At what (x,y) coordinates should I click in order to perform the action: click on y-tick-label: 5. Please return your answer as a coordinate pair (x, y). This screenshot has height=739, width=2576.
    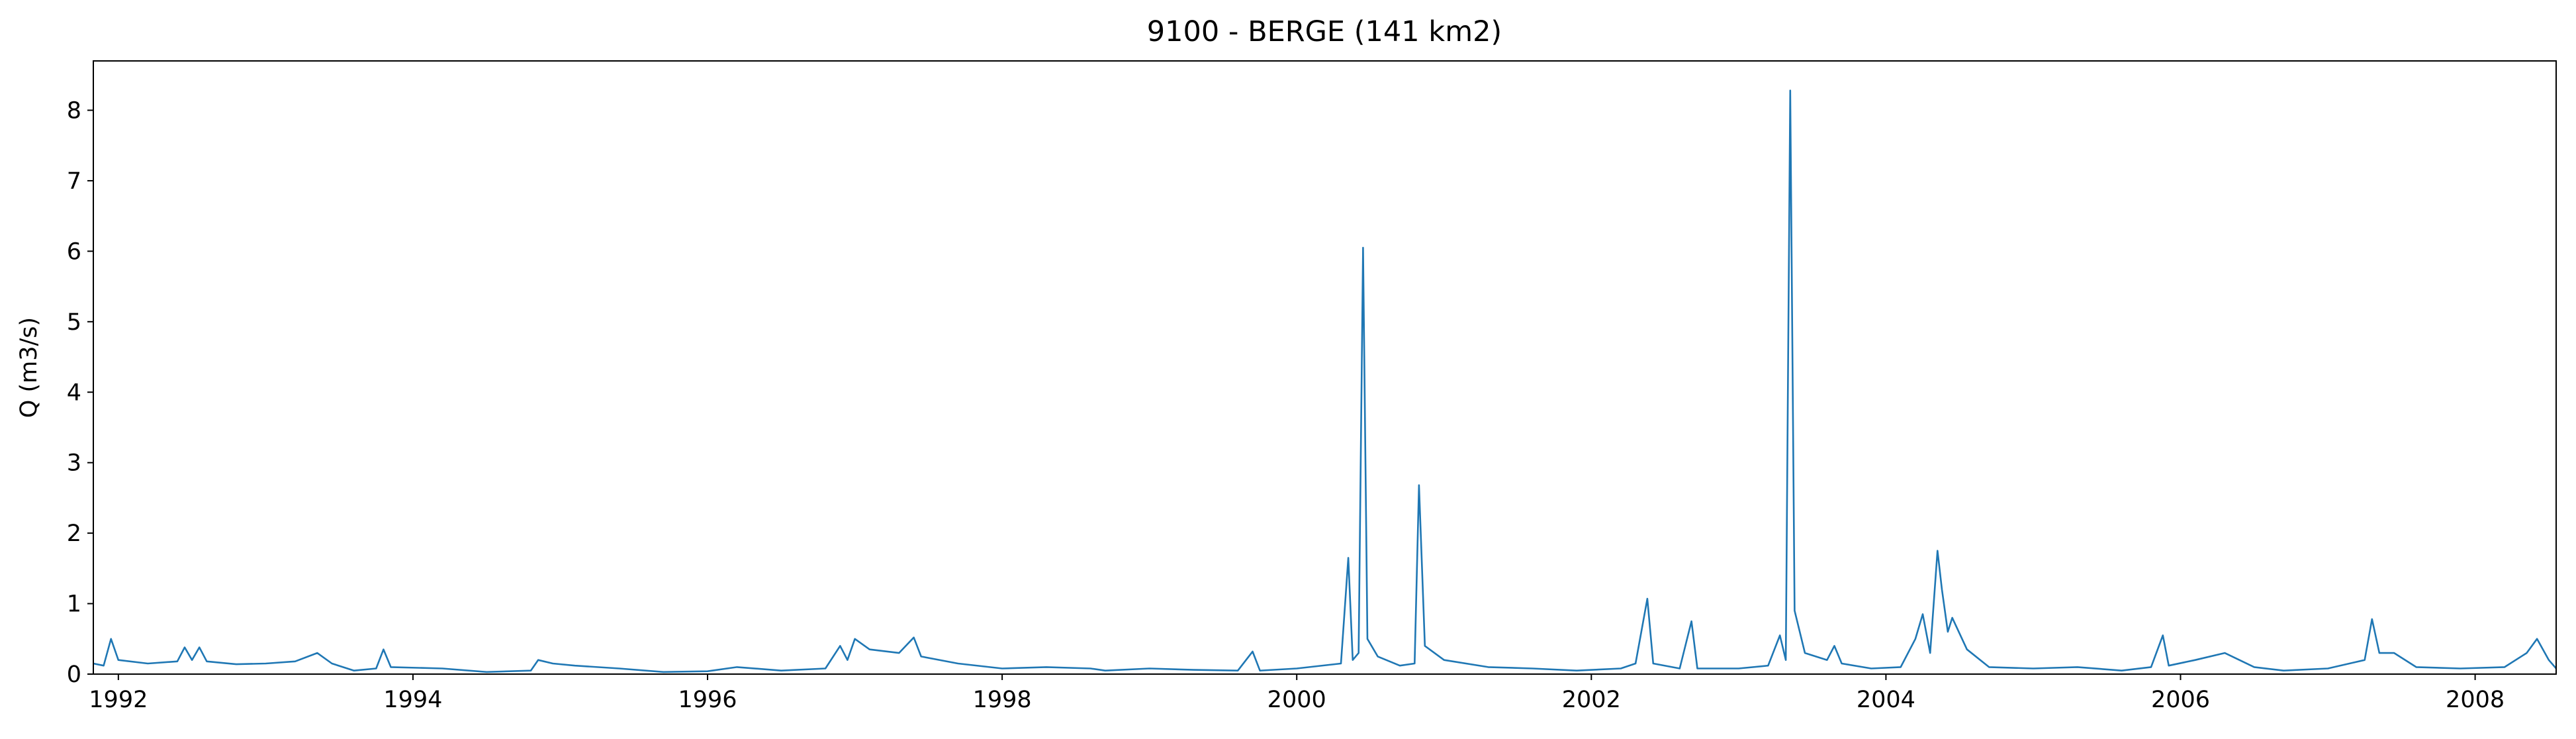
    Looking at the image, I should click on (74, 322).